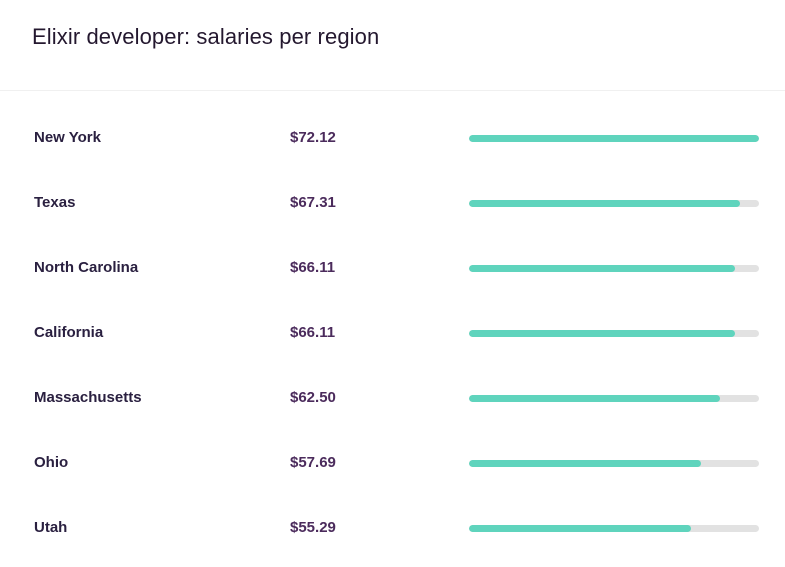 The width and height of the screenshot is (785, 567). Describe the element at coordinates (51, 462) in the screenshot. I see `region-name: Ohio` at that location.